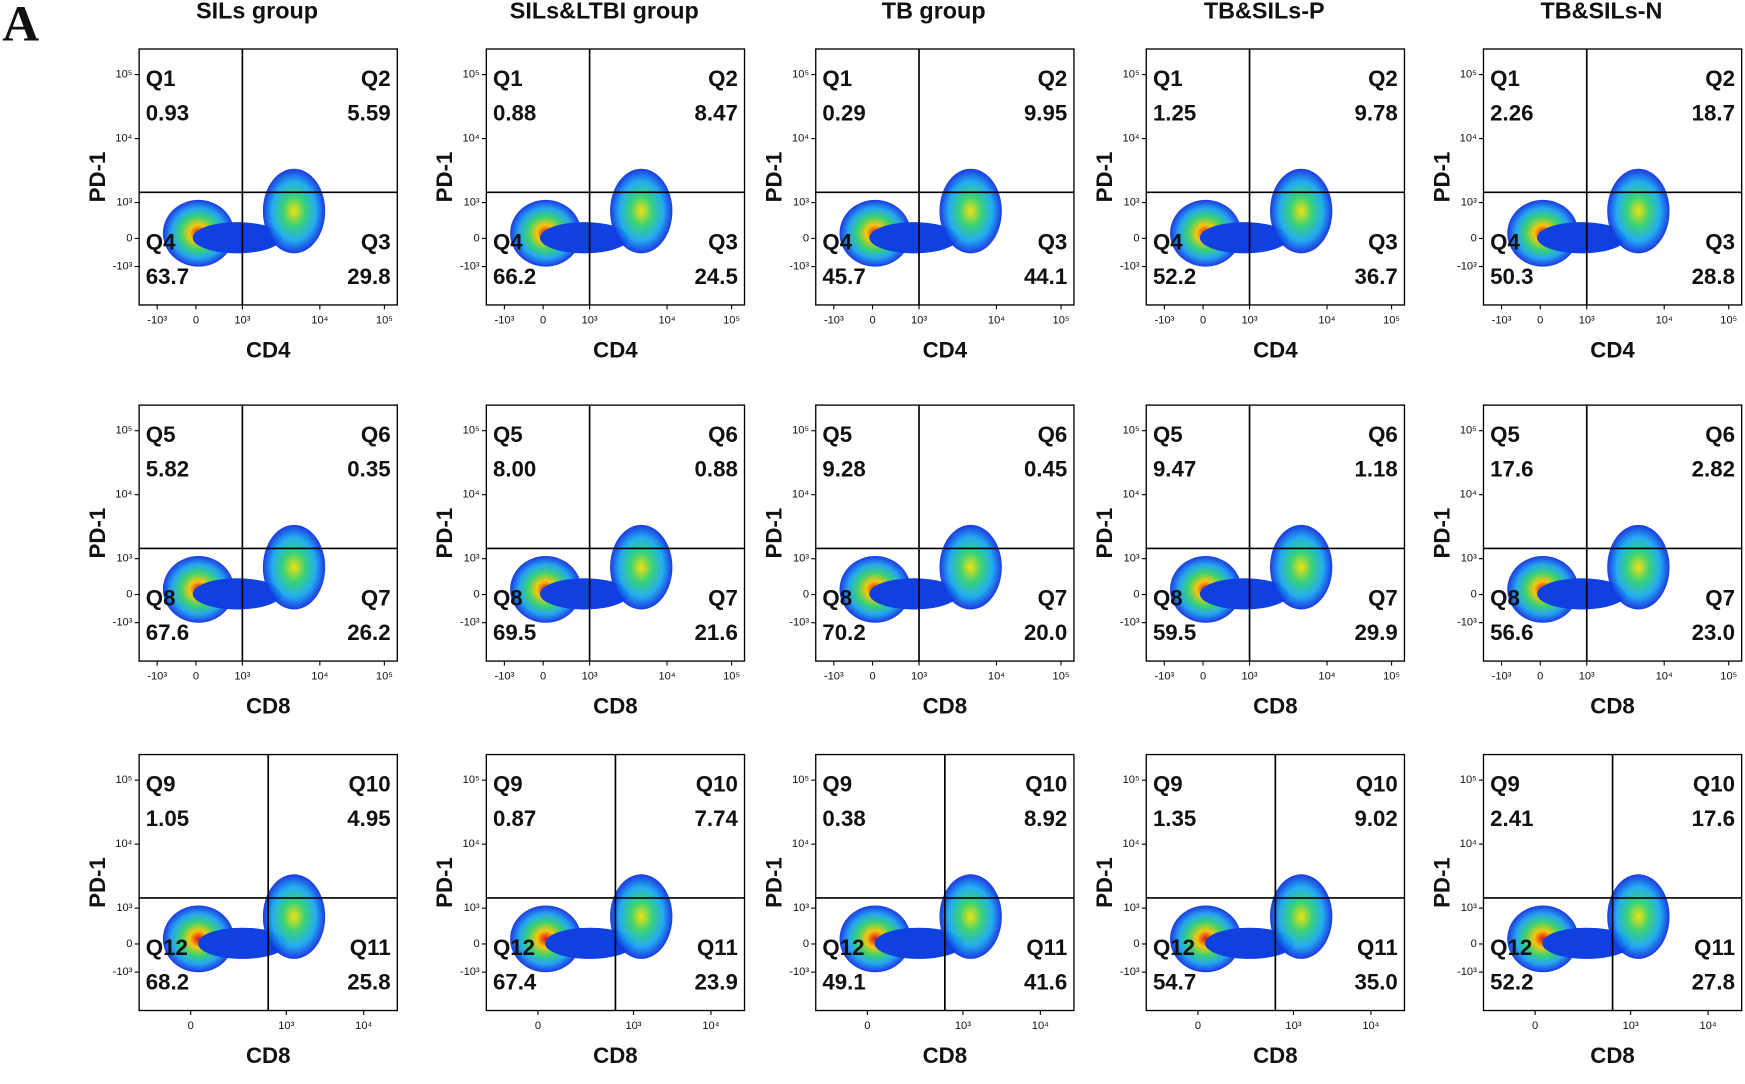  What do you see at coordinates (1713, 469) in the screenshot?
I see `quadrant-value: 2.82` at bounding box center [1713, 469].